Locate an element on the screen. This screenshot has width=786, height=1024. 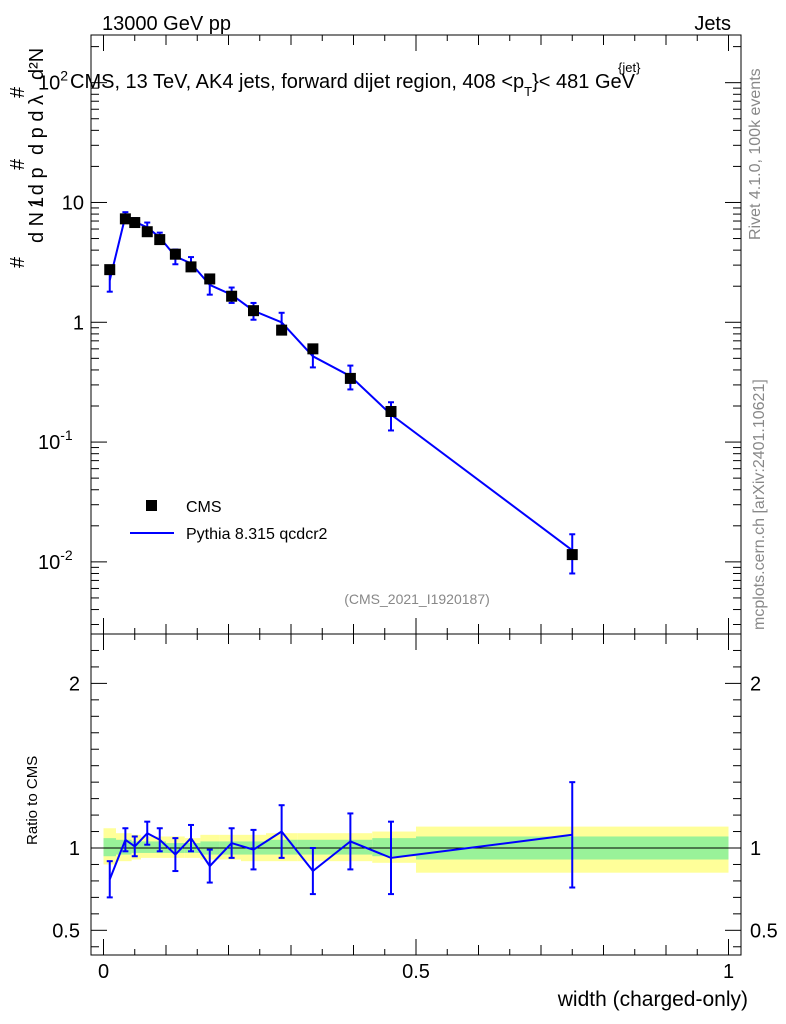
ratio-ylabel: Ratio to CMS is located at coordinates (32, 800).